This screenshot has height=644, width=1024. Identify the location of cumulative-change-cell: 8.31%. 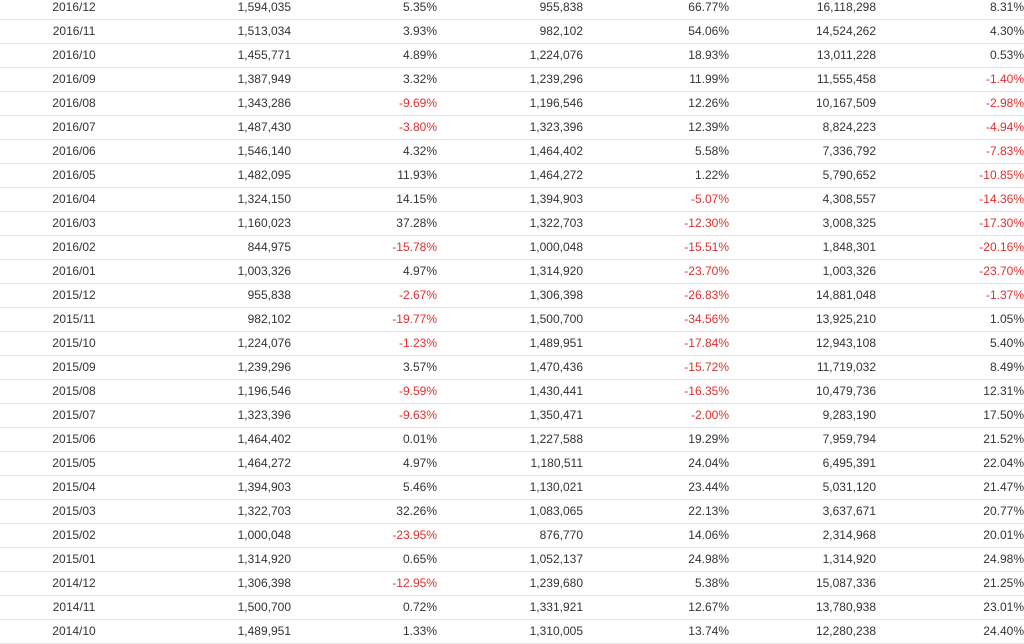
(950, 10).